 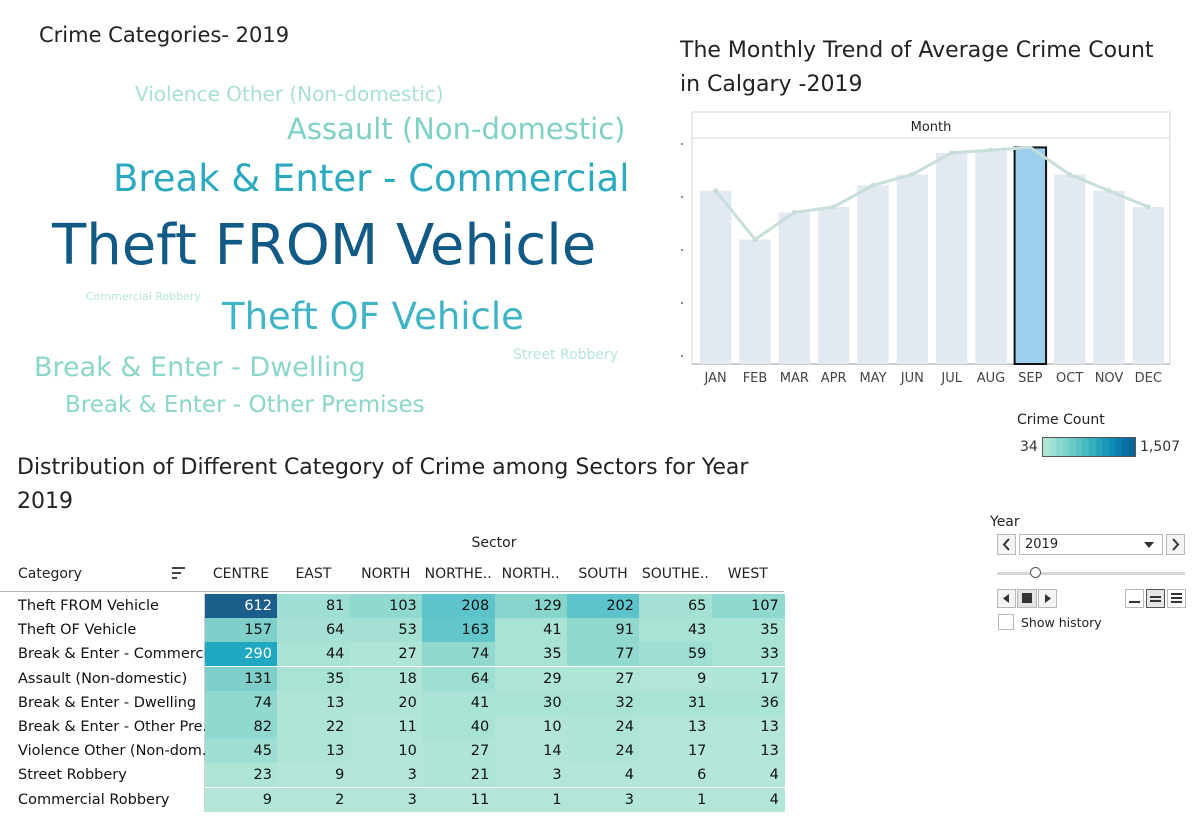 I want to click on bar-jan, so click(x=715, y=277).